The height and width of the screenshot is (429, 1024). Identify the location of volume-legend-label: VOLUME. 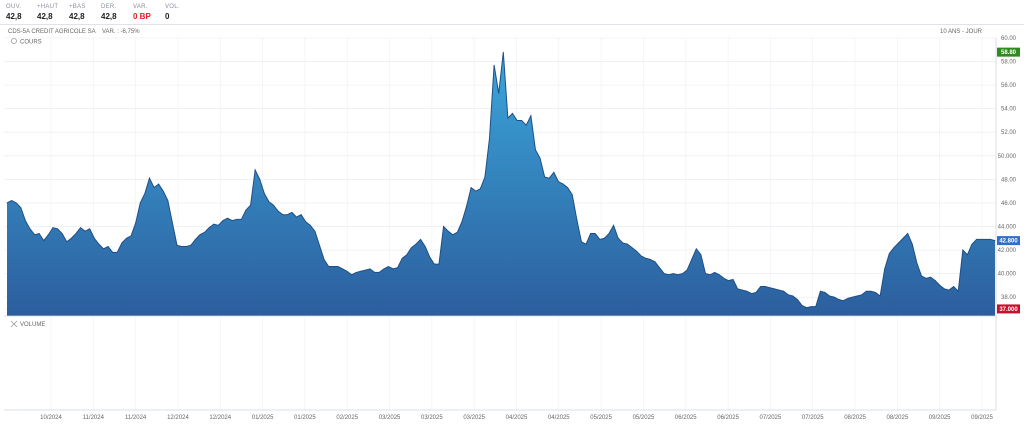
(32, 325).